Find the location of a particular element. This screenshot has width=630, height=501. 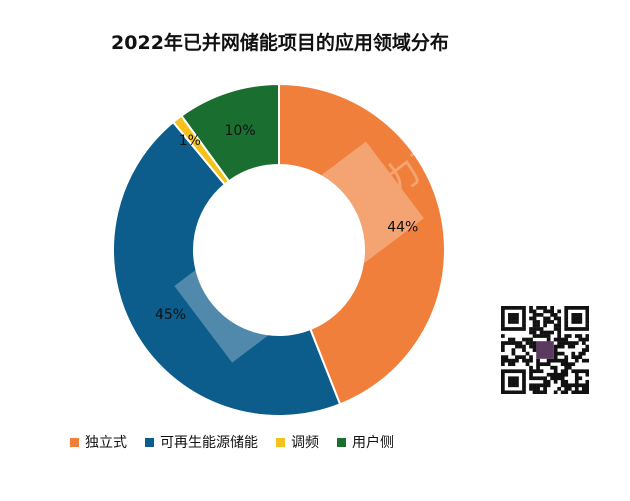

watermark-logo-icon is located at coordinates (239, 297).